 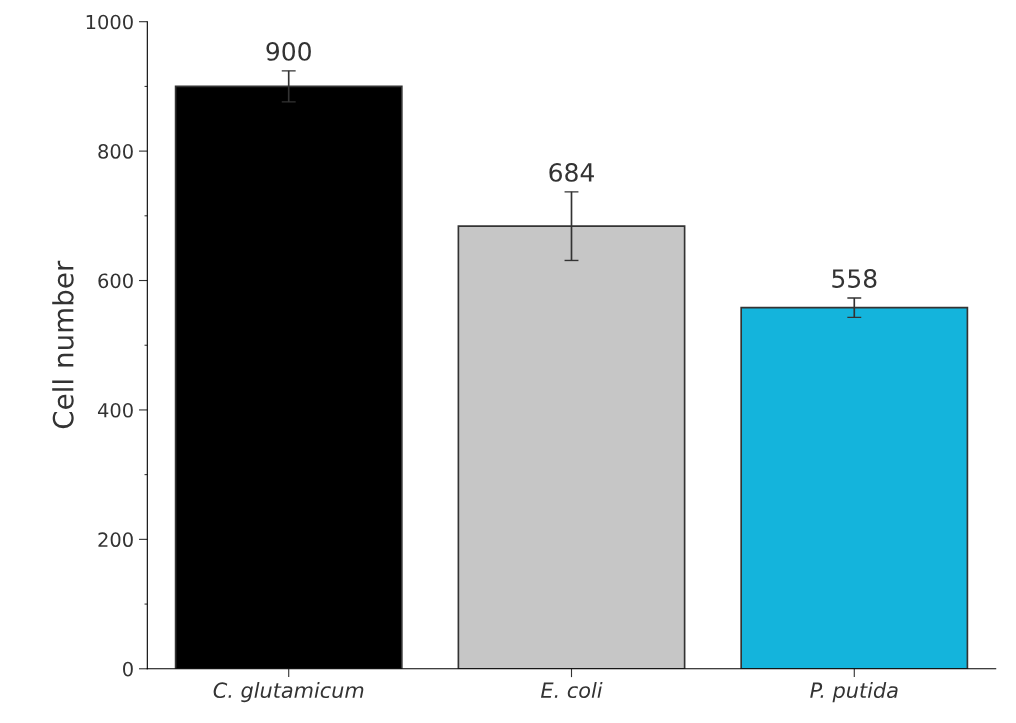 What do you see at coordinates (571, 172) in the screenshot?
I see `data-label: 684` at bounding box center [571, 172].